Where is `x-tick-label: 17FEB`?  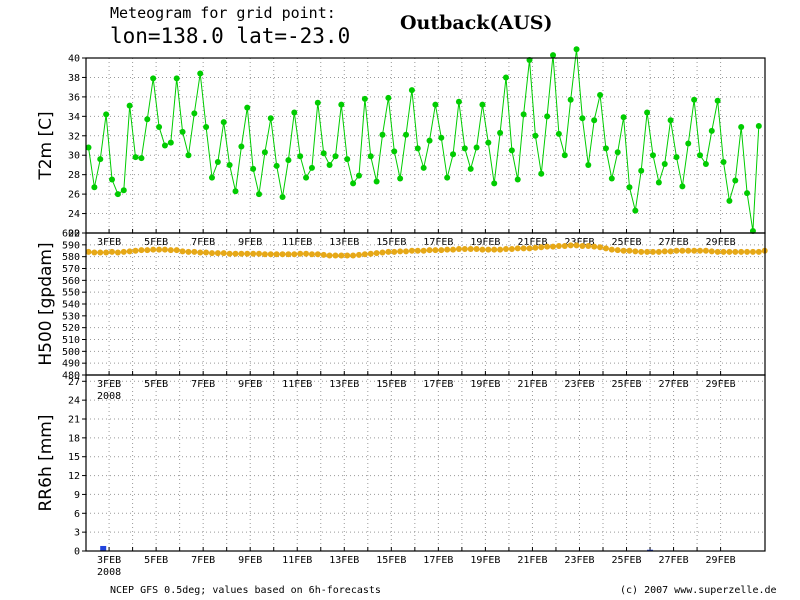 x-tick-label: 17FEB is located at coordinates (438, 560).